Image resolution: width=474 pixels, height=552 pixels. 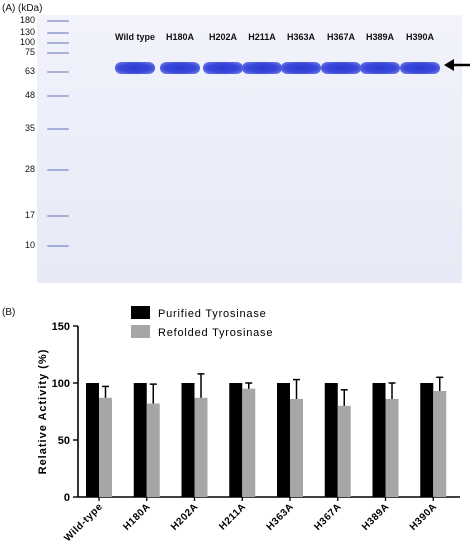 I want to click on lane-label: H211A, so click(x=262, y=37).